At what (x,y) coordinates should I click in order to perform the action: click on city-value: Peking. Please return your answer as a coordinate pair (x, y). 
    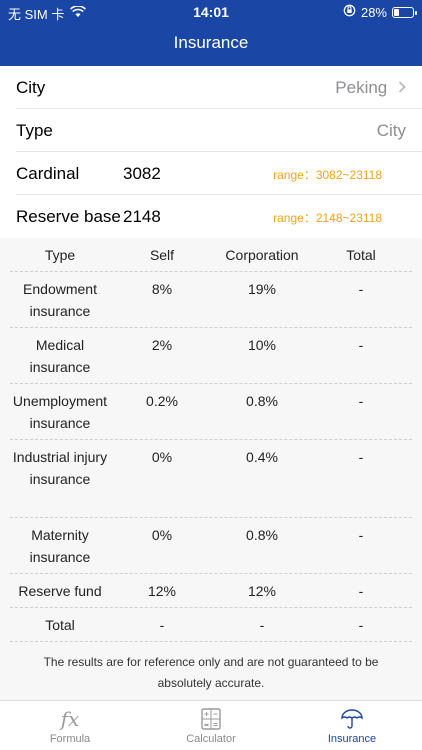
    Looking at the image, I should click on (370, 88).